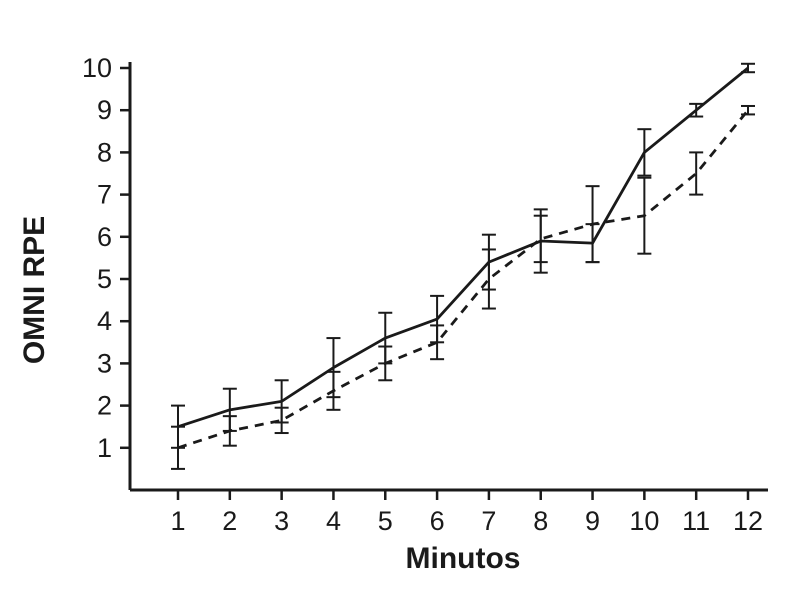  I want to click on y-tick-label: 7, so click(104, 195).